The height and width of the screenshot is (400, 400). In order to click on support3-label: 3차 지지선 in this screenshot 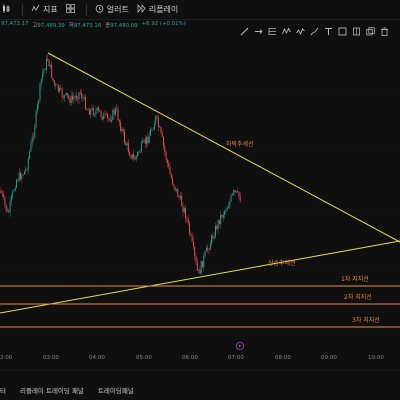, I will do `click(366, 320)`.